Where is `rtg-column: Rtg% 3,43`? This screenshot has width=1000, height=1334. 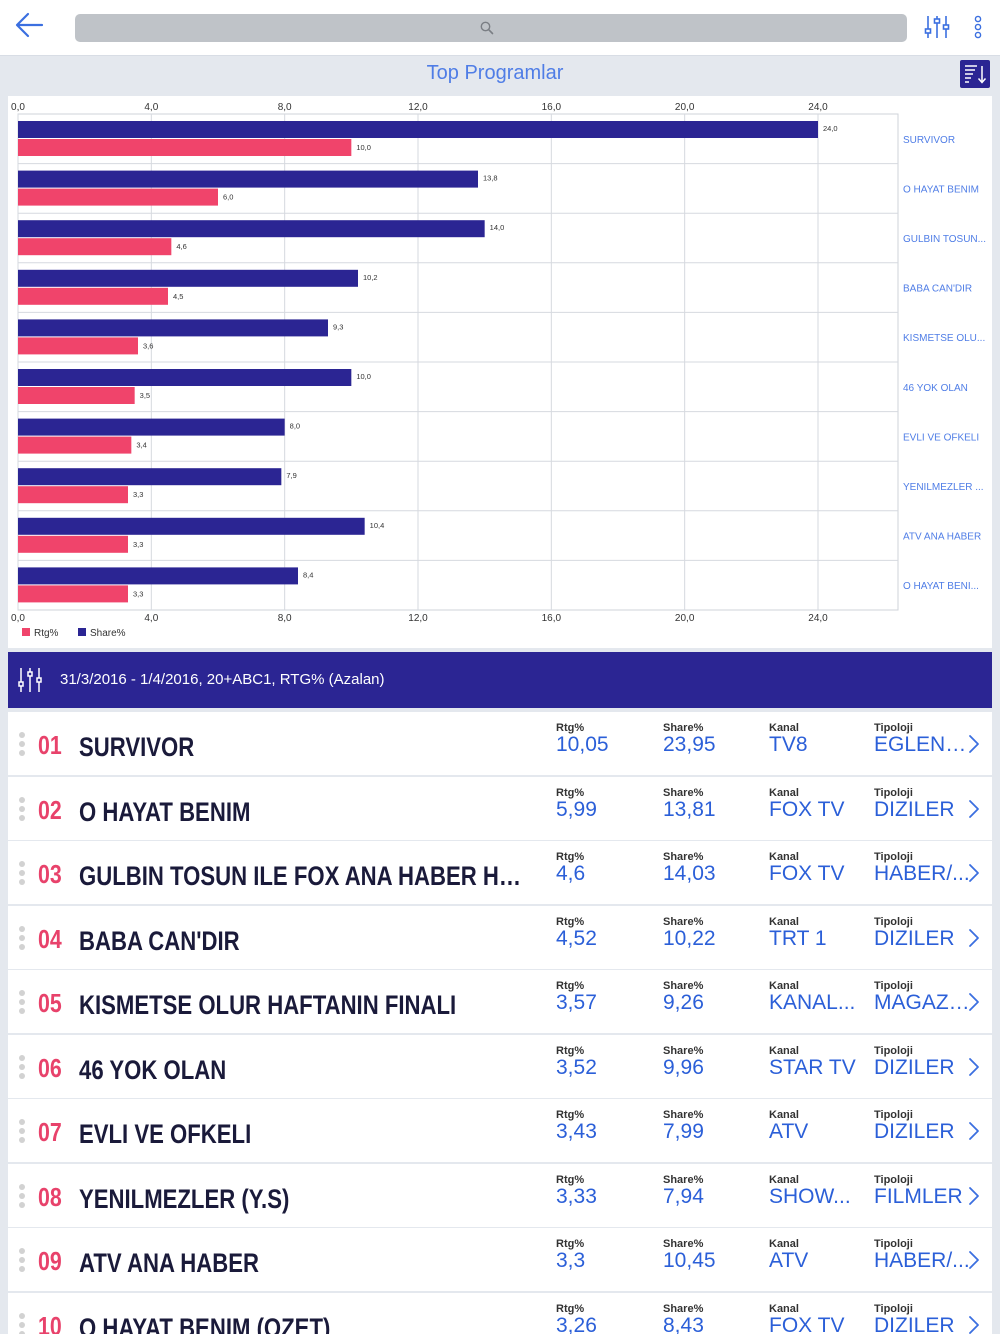 rtg-column: Rtg% 3,43 is located at coordinates (601, 1126).